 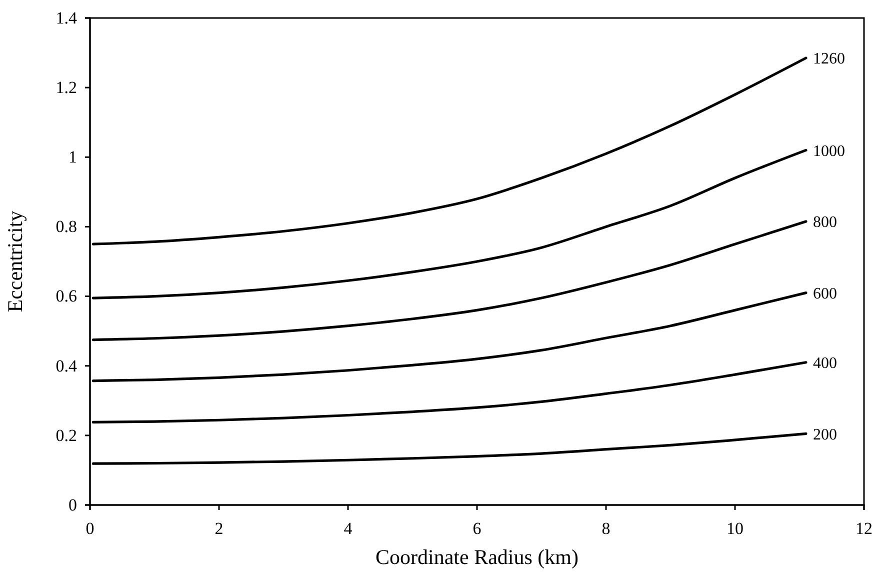 What do you see at coordinates (864, 528) in the screenshot?
I see `x-tick-label: 12` at bounding box center [864, 528].